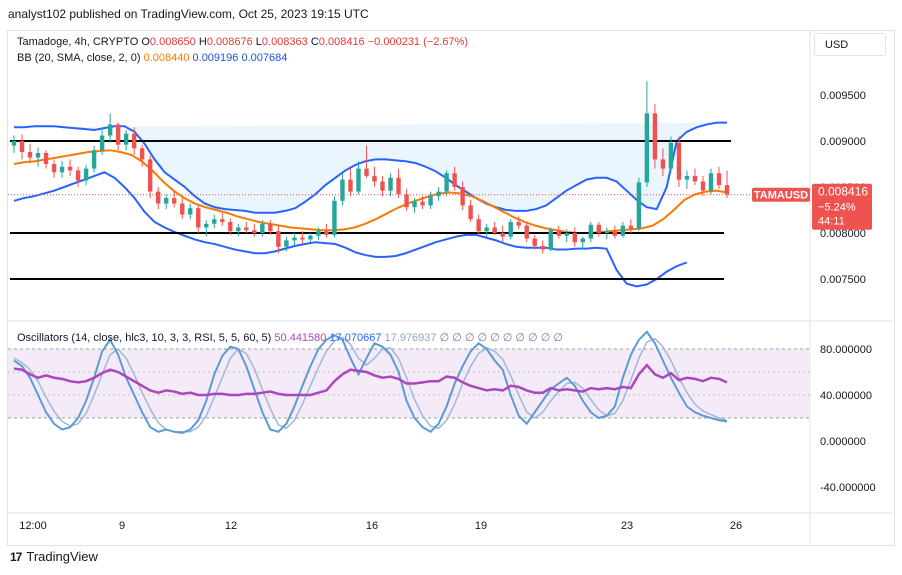  Describe the element at coordinates (229, 42) in the screenshot. I see `legend-high: 0.008676` at that location.